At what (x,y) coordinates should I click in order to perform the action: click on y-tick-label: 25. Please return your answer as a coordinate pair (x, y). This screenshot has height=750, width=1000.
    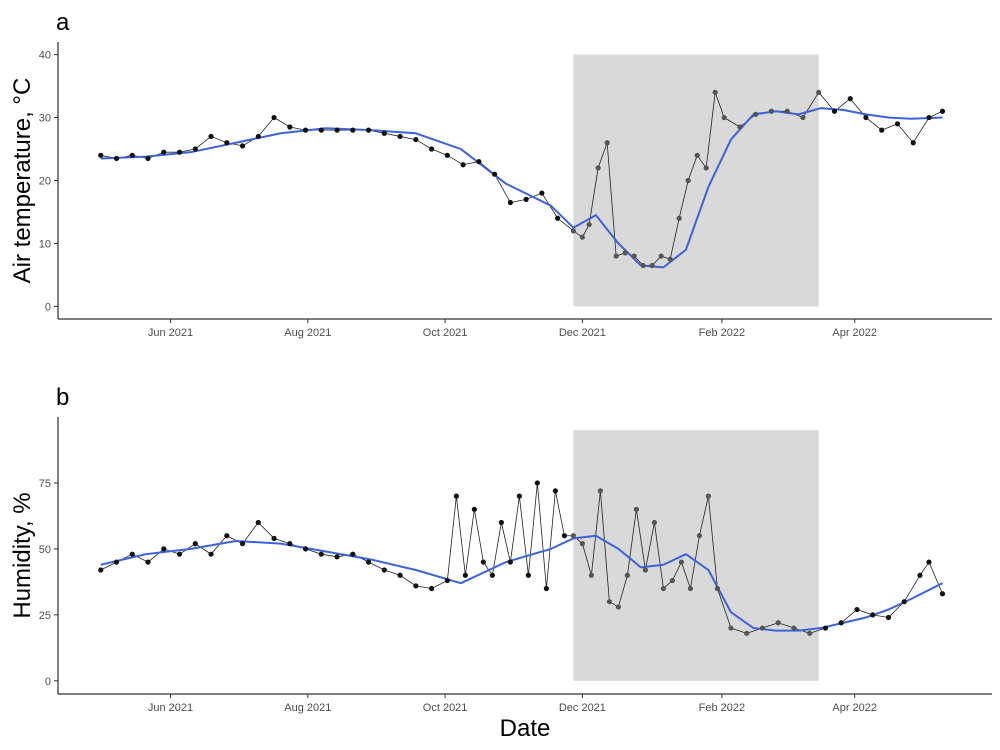
    Looking at the image, I should click on (45, 616).